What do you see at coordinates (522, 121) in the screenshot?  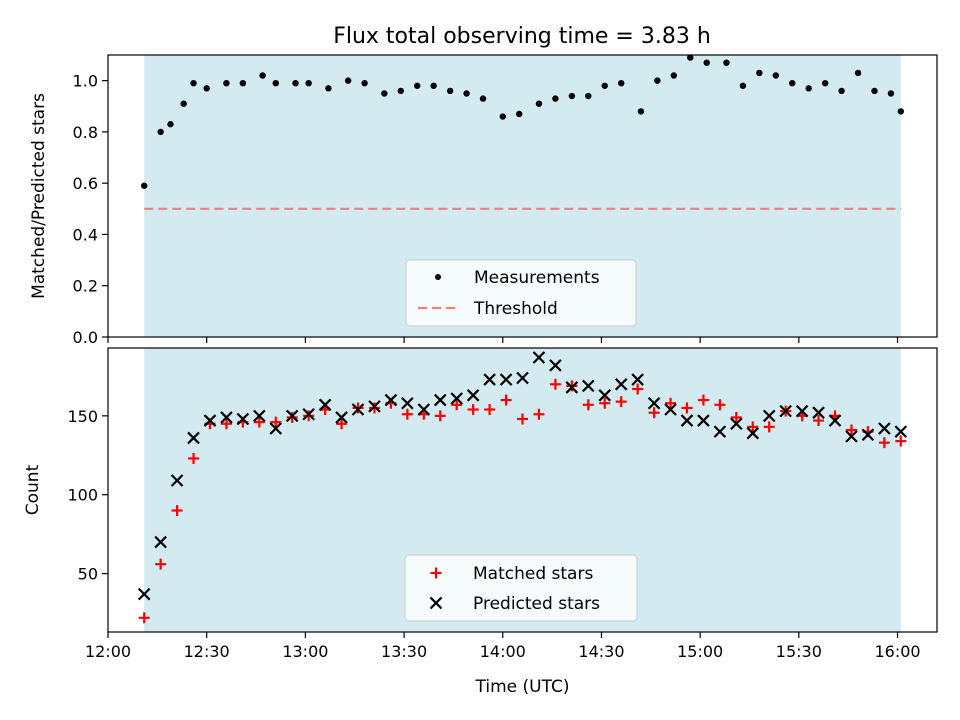 I see `measurements-layer` at bounding box center [522, 121].